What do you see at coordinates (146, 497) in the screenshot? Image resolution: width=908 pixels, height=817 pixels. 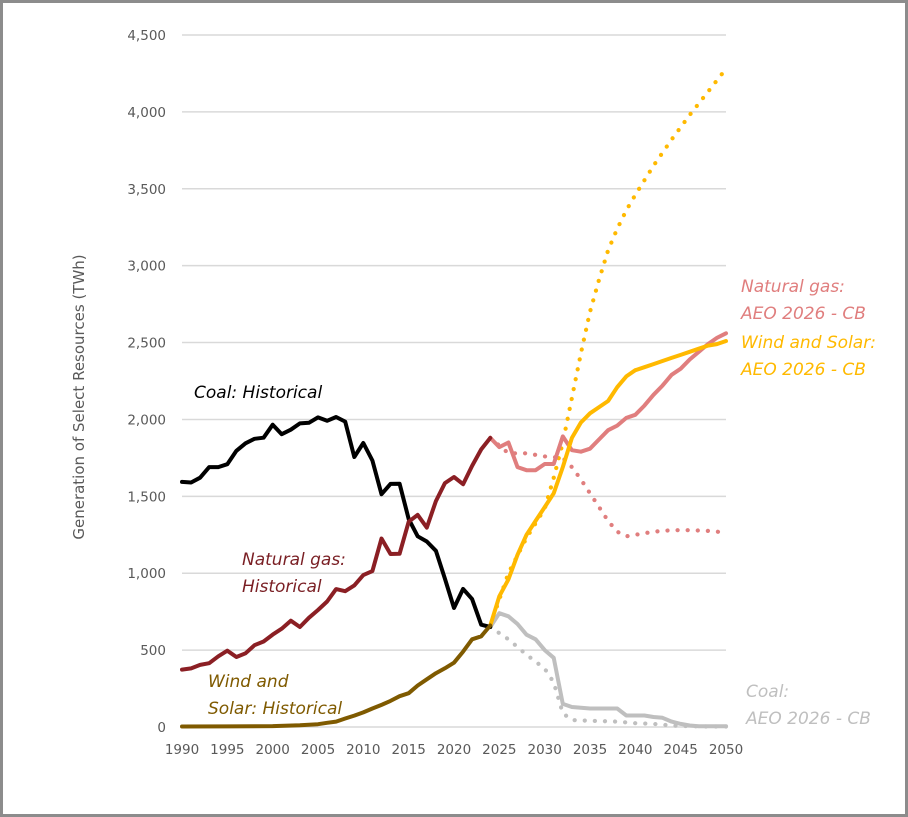 I see `y-tick-label: 1,500` at bounding box center [146, 497].